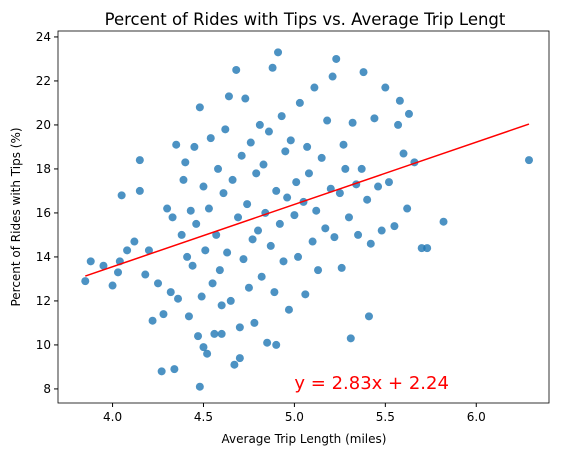 The image size is (567, 461). Describe the element at coordinates (43, 37) in the screenshot. I see `y-tick-label: 24` at that location.